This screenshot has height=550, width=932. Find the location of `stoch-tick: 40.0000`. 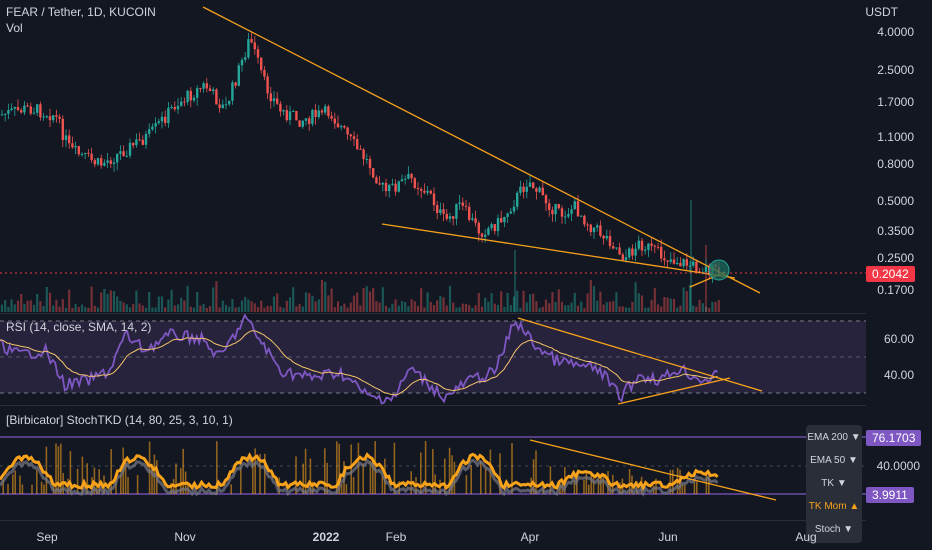

stoch-tick: 40.0000 is located at coordinates (898, 466).